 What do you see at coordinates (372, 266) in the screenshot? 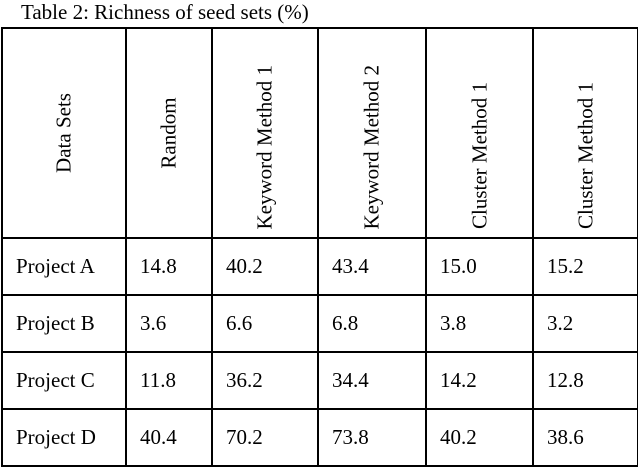
I see `table-cell: 43.4` at bounding box center [372, 266].